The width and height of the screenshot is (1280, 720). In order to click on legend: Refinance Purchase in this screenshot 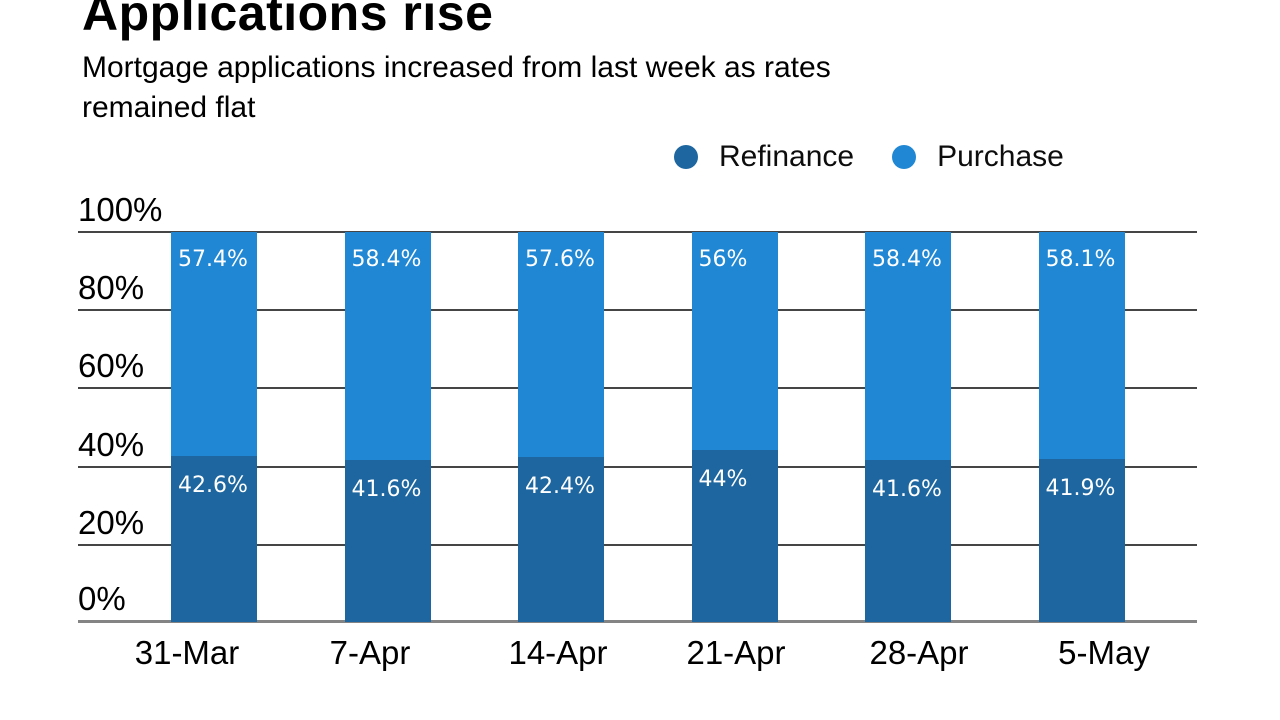, I will do `click(869, 157)`.